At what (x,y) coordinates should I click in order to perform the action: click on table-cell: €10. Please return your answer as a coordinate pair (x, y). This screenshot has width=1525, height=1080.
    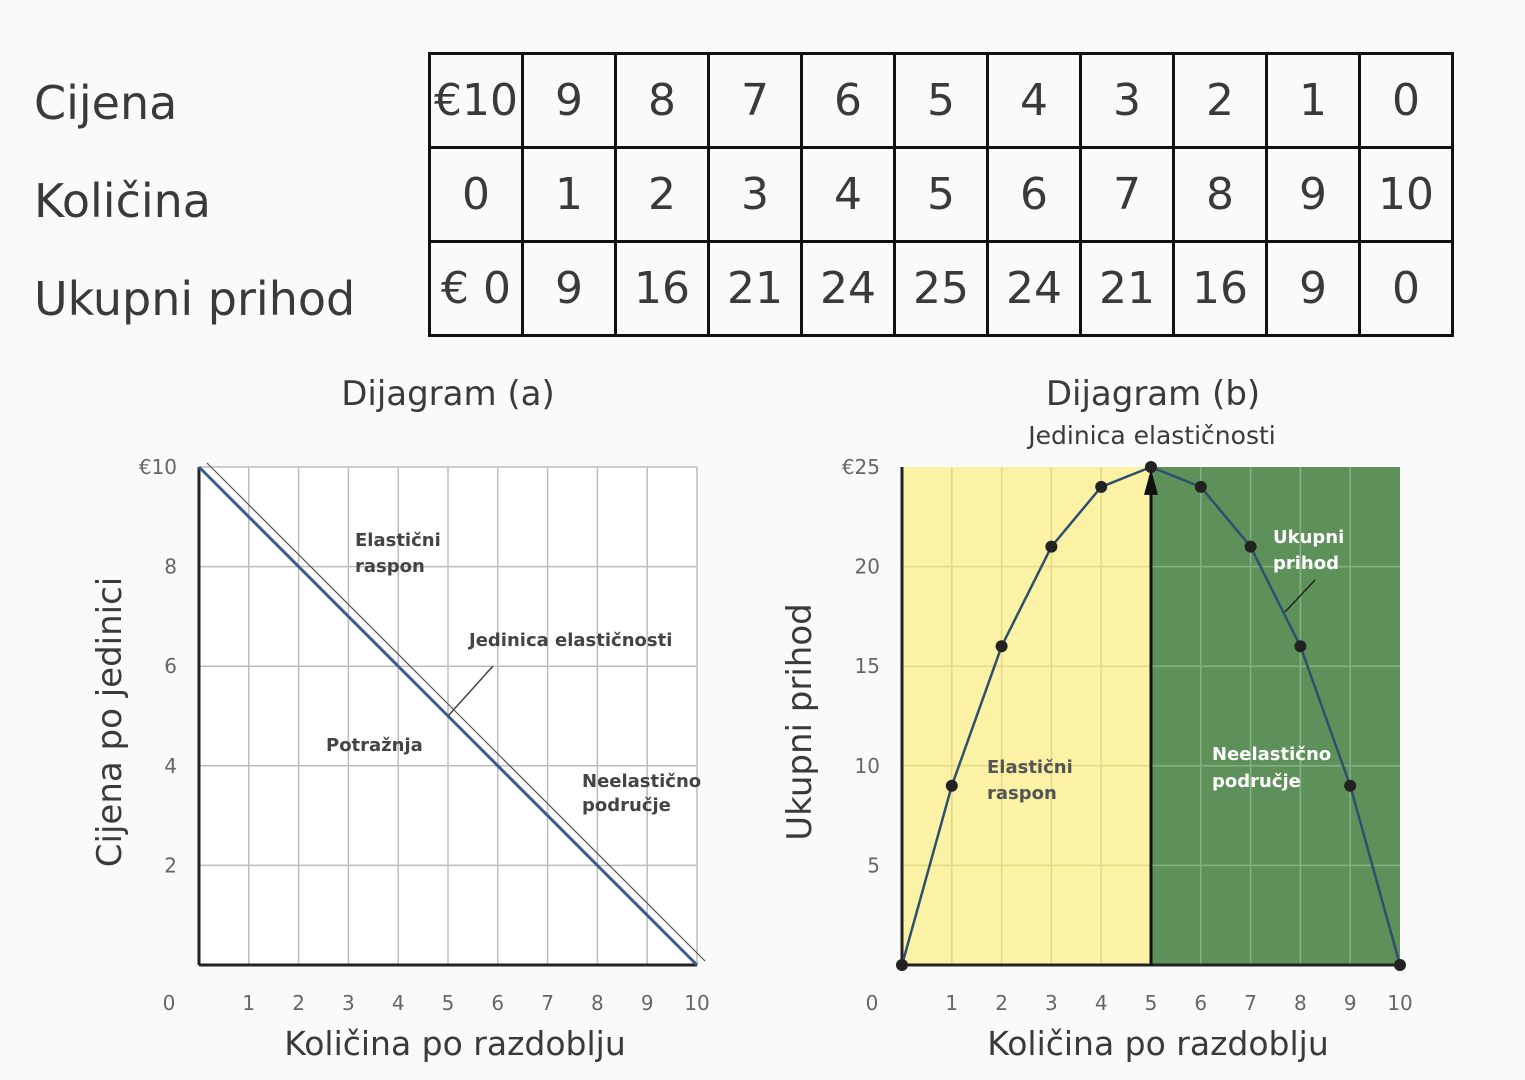
    Looking at the image, I should click on (476, 100).